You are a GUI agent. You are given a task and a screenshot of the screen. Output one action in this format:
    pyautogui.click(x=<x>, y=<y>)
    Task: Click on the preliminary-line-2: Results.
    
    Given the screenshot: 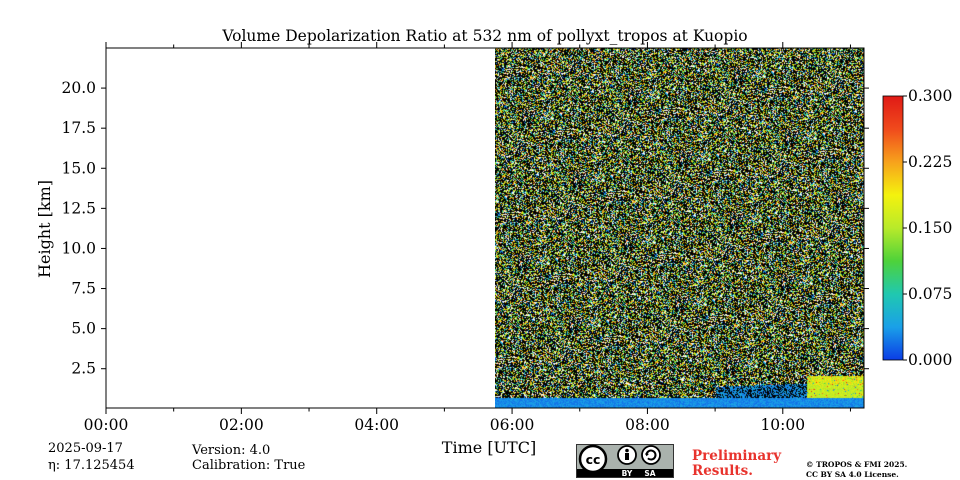 What is the action you would take?
    pyautogui.click(x=722, y=471)
    